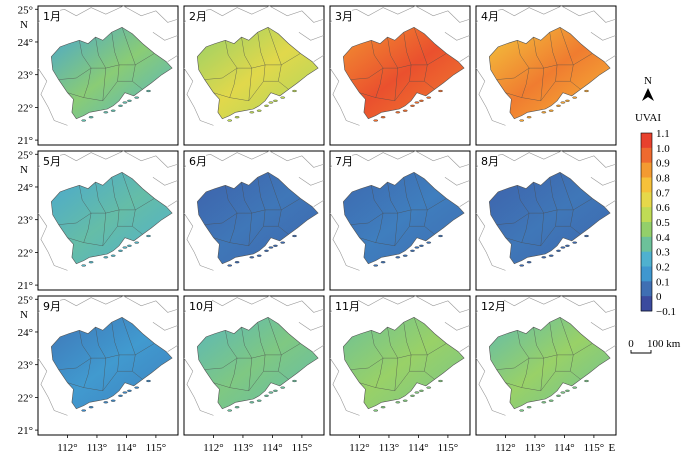  What do you see at coordinates (25, 108) in the screenshot?
I see `lat-tick-label: 22°` at bounding box center [25, 108].